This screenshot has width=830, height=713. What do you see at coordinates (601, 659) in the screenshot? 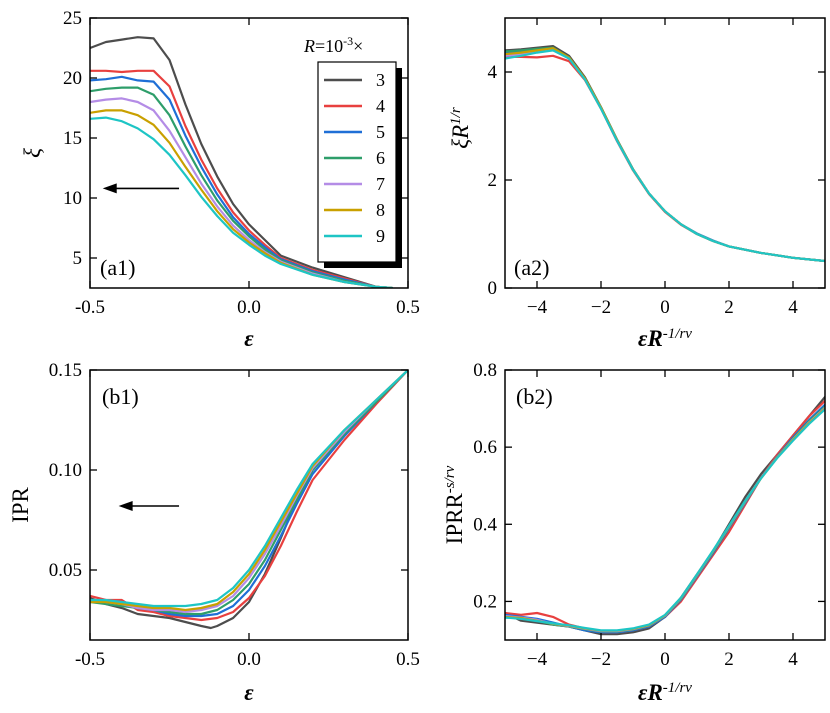
I see `b2-x-tick-label: −2` at bounding box center [601, 659].